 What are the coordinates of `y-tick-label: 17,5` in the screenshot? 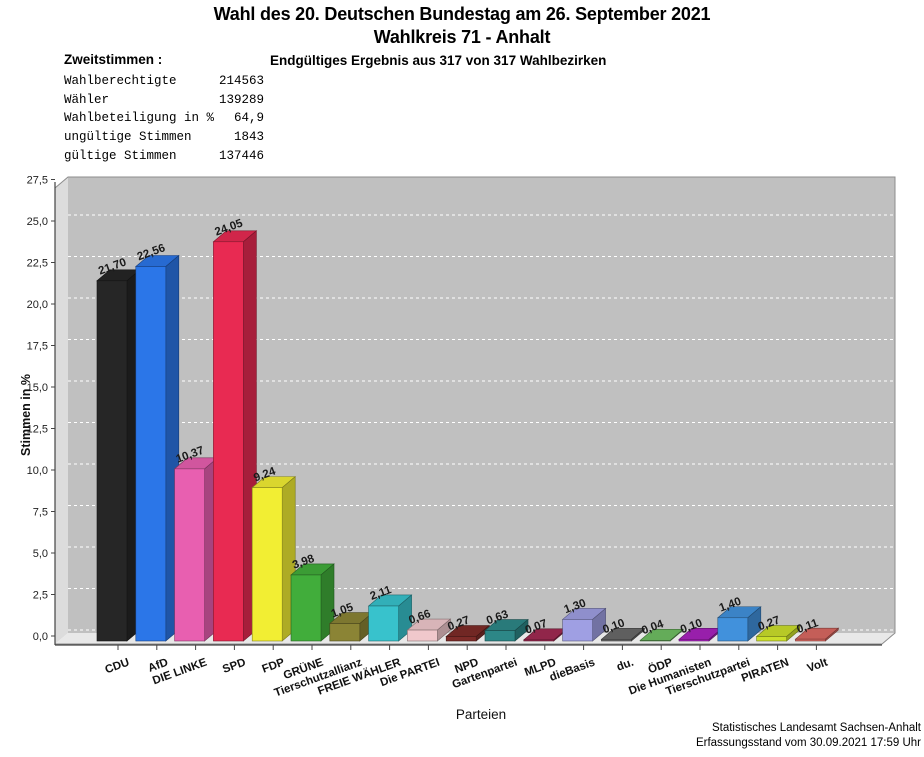 It's located at (37, 347).